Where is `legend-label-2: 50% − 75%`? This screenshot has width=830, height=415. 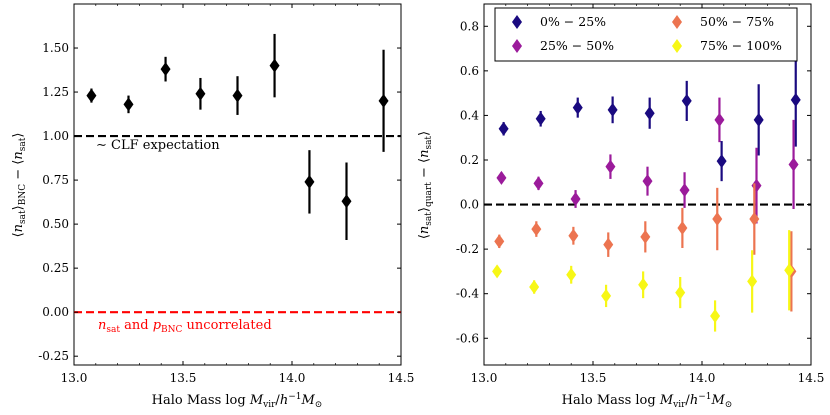 legend-label-2: 50% − 75% is located at coordinates (737, 21).